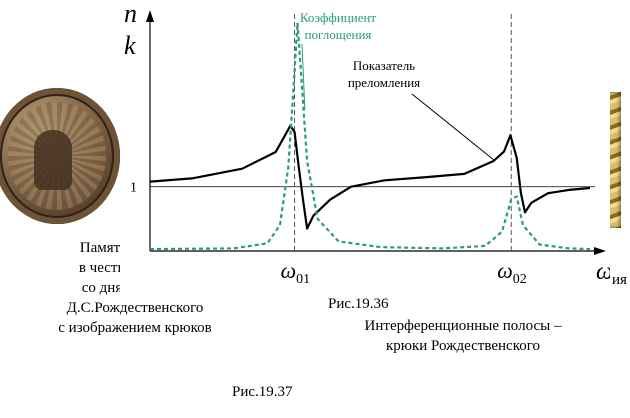 The image size is (630, 418). What do you see at coordinates (338, 17) in the screenshot?
I see `annotation-absorption: Коэффициент` at bounding box center [338, 17].